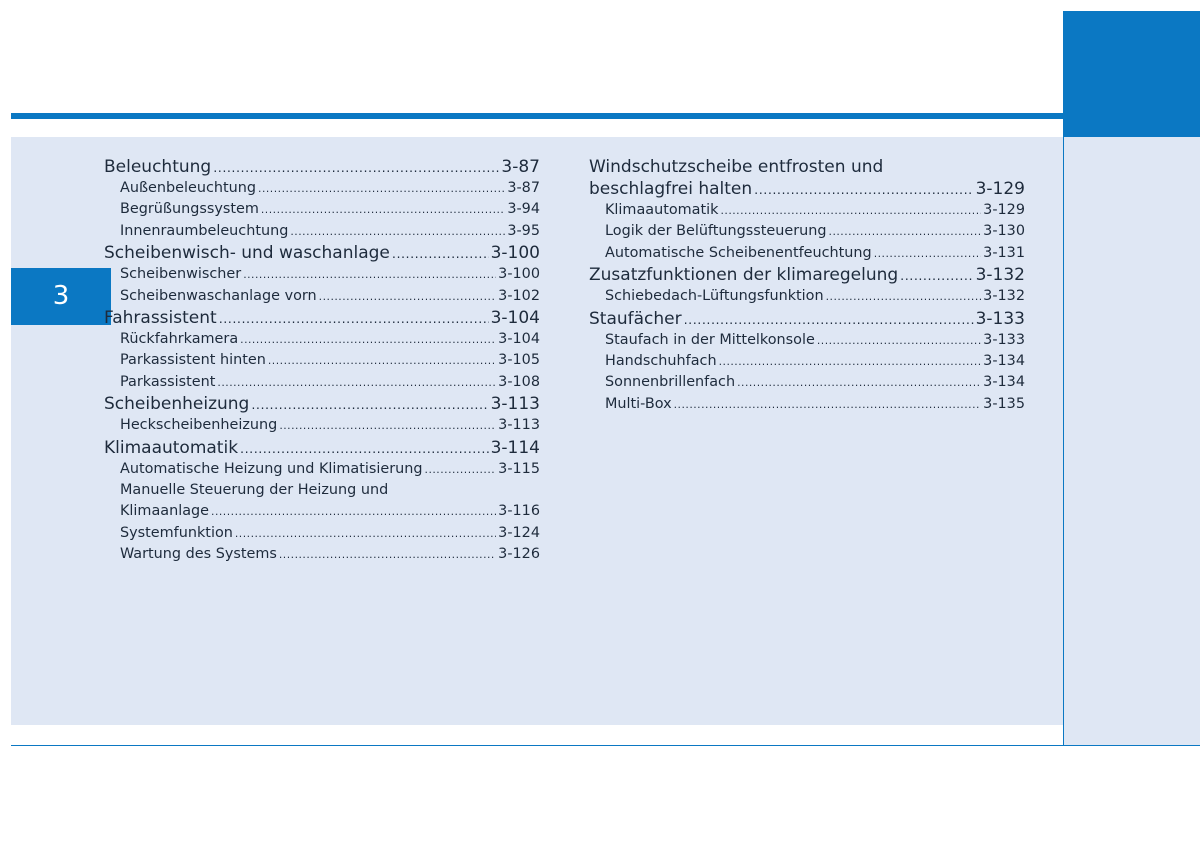 Image resolution: width=1200 pixels, height=861 pixels. I want to click on toc-subsection-entry: Außenbeleuchtung 3-87, so click(322, 188).